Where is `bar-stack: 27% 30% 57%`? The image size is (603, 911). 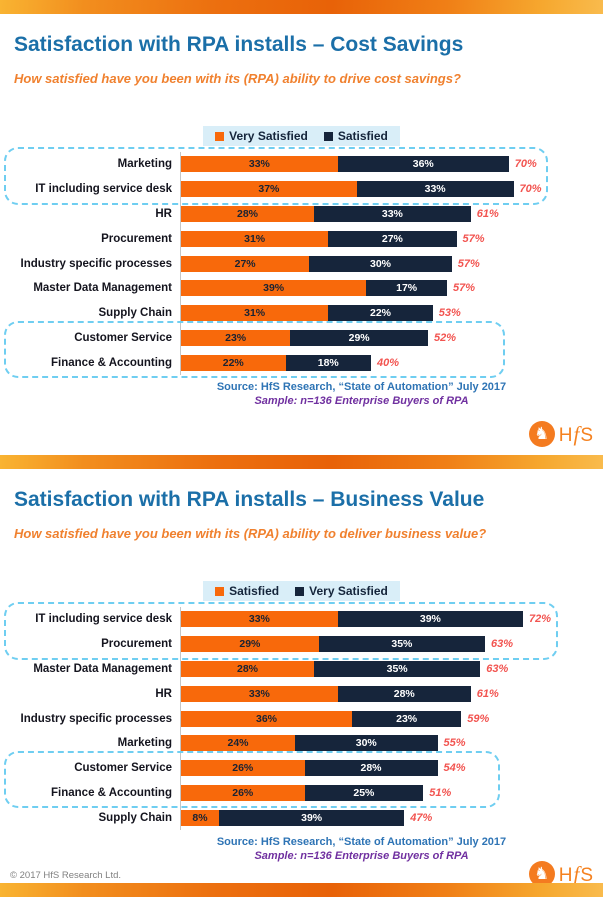
bar-stack: 27% 30% 57% is located at coordinates (330, 263).